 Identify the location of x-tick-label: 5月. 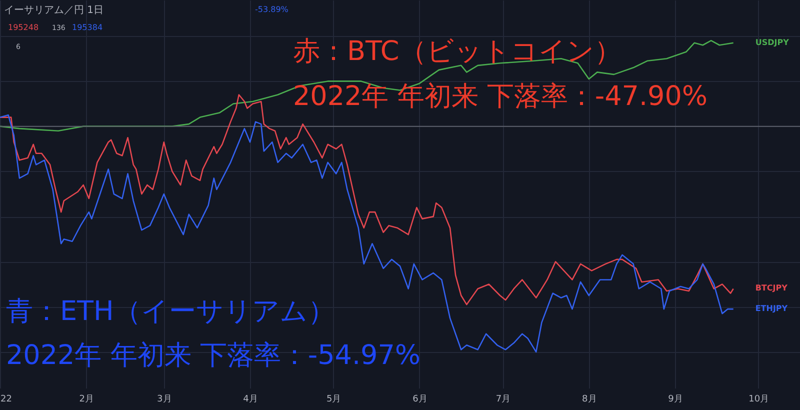
(334, 399).